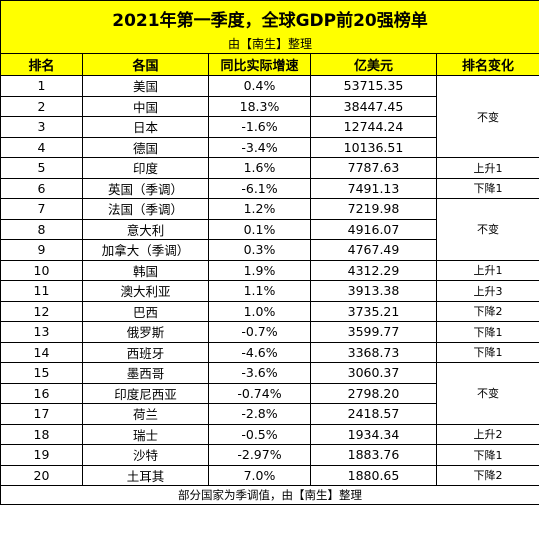  Describe the element at coordinates (145, 209) in the screenshot. I see `country-cell: 法国（季调）` at that location.